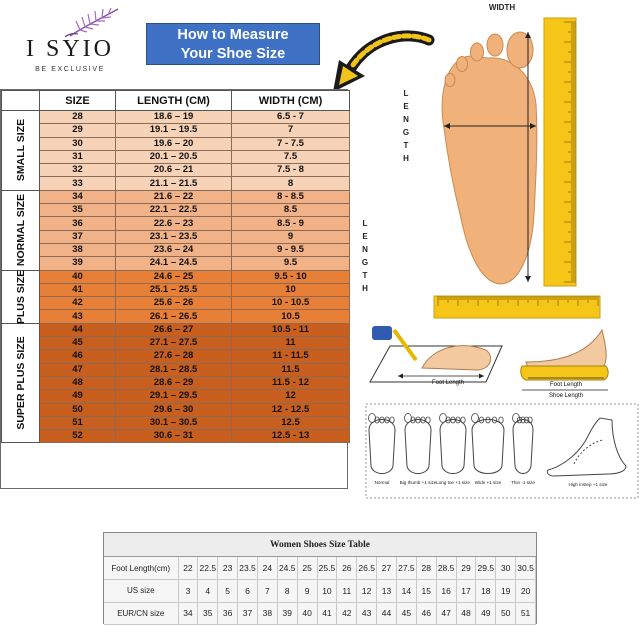 The height and width of the screenshot is (640, 640). Describe the element at coordinates (208, 613) in the screenshot. I see `women-size-cell: 35` at that location.